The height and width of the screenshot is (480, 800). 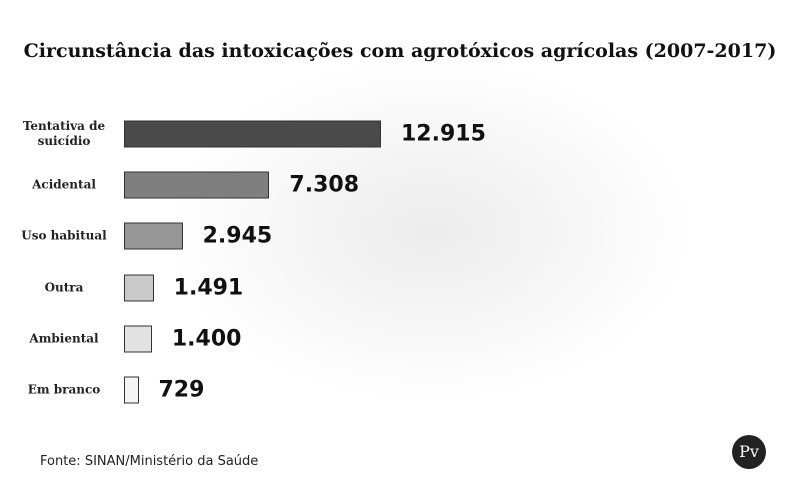 What do you see at coordinates (324, 185) in the screenshot?
I see `value-label: 7.308` at bounding box center [324, 185].